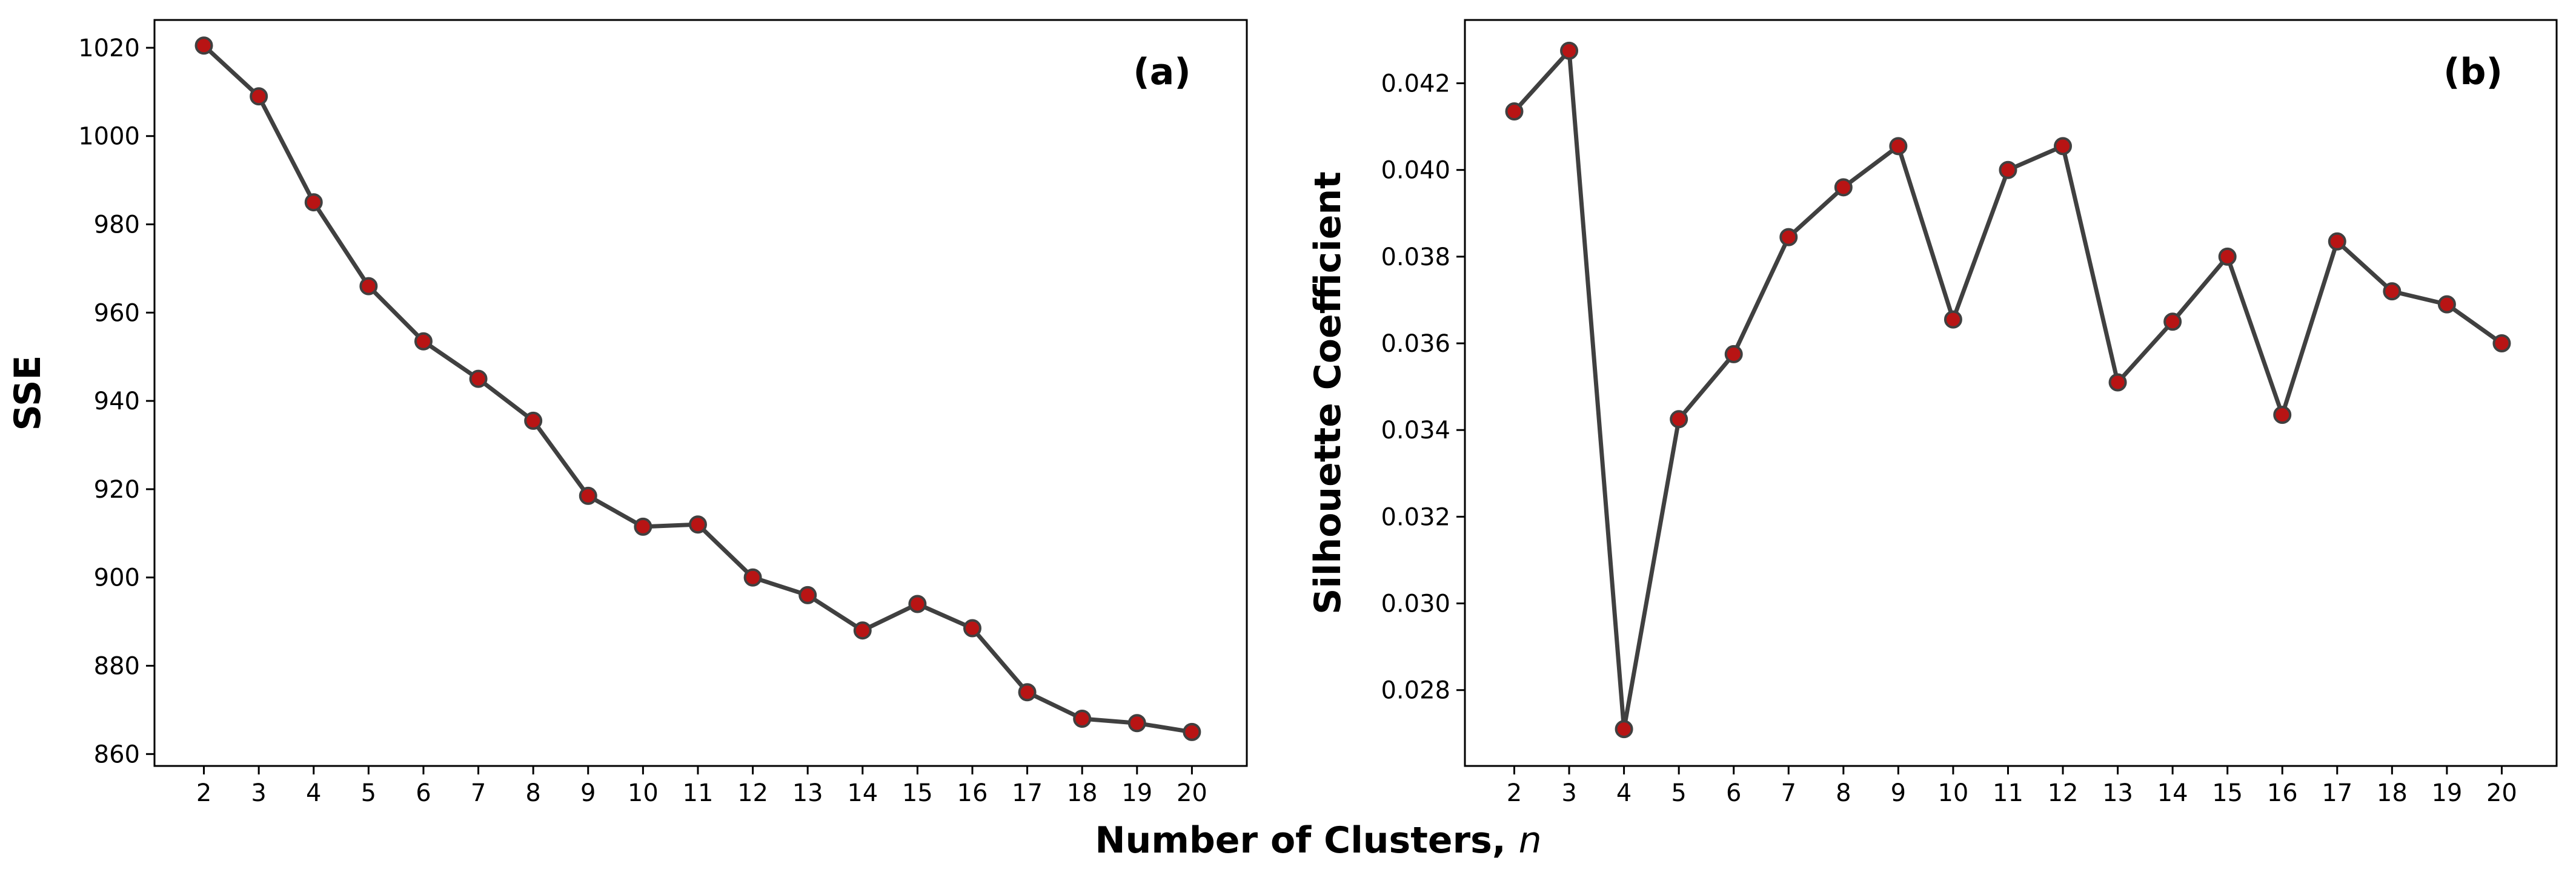 Image resolution: width=2576 pixels, height=881 pixels. What do you see at coordinates (1027, 793) in the screenshot?
I see `x-tick-label-a: 17` at bounding box center [1027, 793].